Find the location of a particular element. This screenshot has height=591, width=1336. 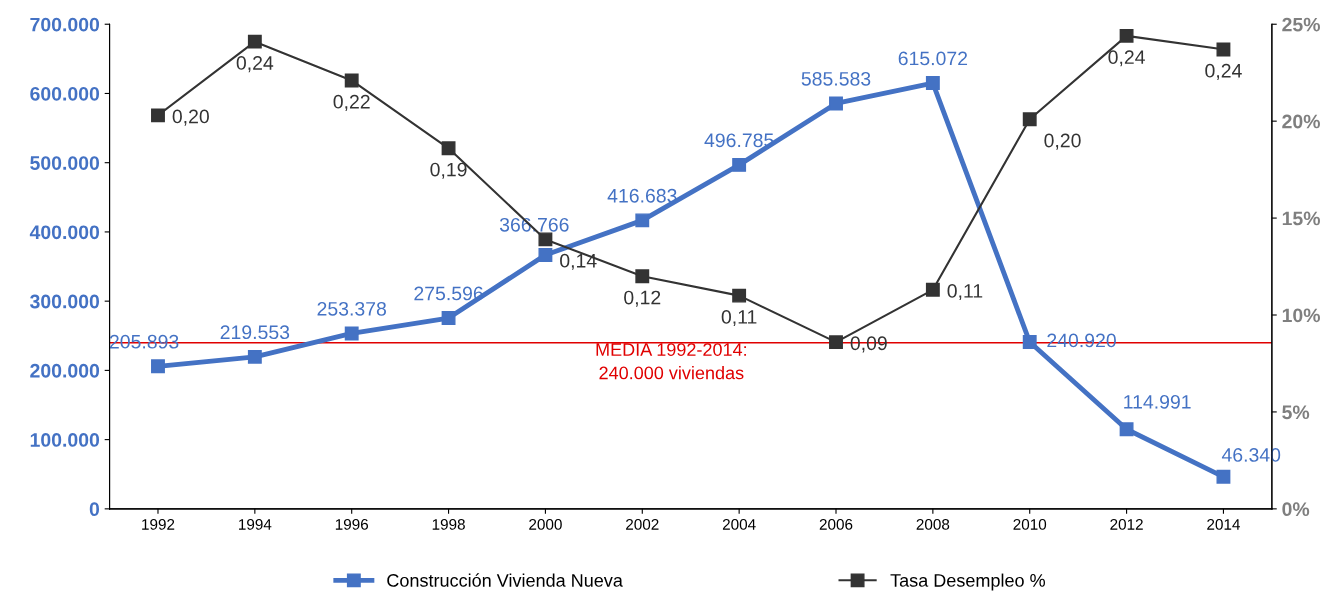

x-tick-label: 2006 is located at coordinates (836, 524).